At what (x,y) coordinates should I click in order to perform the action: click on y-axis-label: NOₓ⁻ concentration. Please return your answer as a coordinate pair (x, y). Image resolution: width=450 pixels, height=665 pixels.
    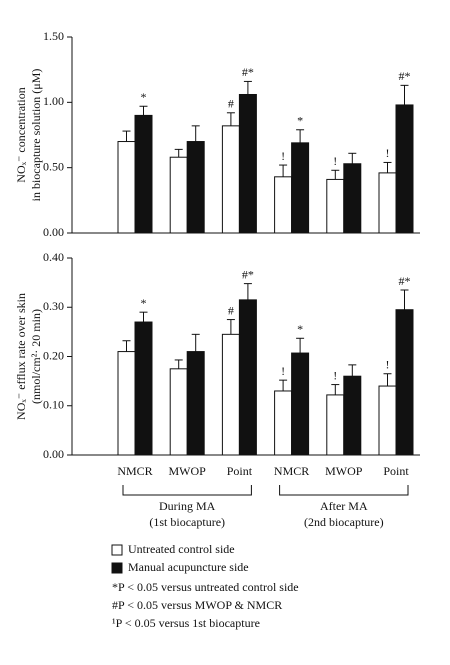
    Looking at the image, I should click on (21, 134).